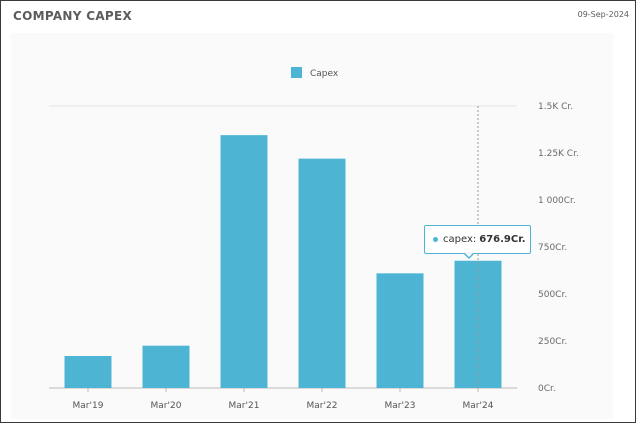 This screenshot has height=423, width=636. What do you see at coordinates (552, 295) in the screenshot?
I see `y-tick-label: 500Cr.` at bounding box center [552, 295].